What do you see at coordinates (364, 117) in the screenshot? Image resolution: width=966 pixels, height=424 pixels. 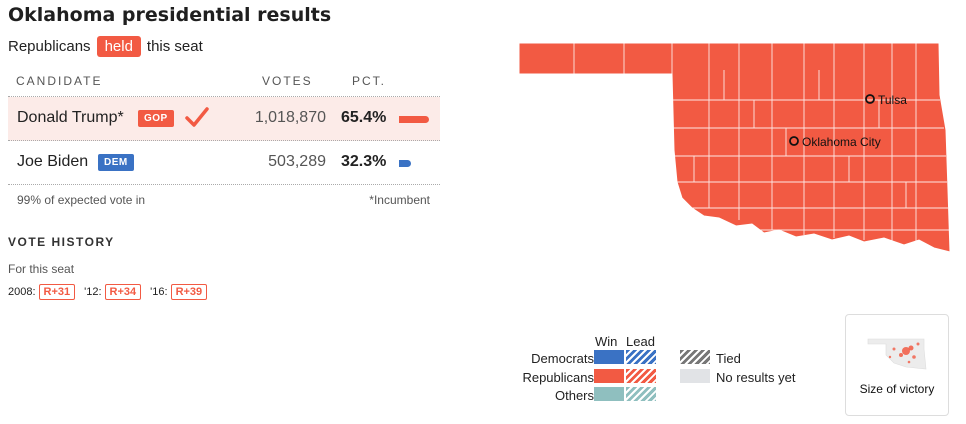 I see `candidate-pct: 65.4%` at bounding box center [364, 117].